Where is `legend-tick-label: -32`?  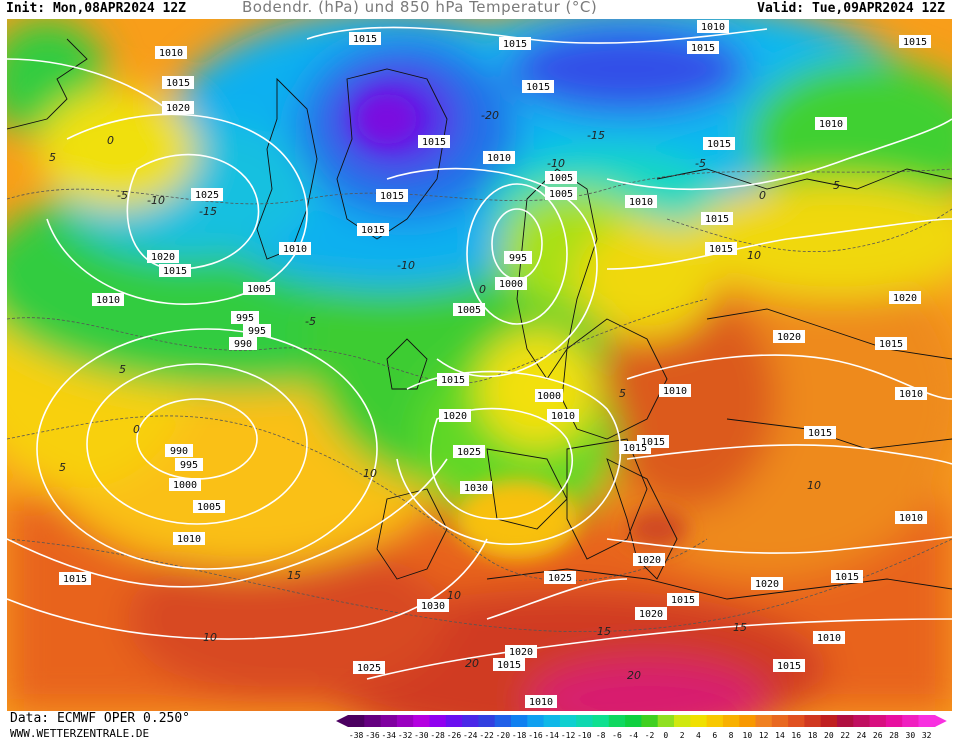
legend-tick-label: -32 is located at coordinates (405, 735).